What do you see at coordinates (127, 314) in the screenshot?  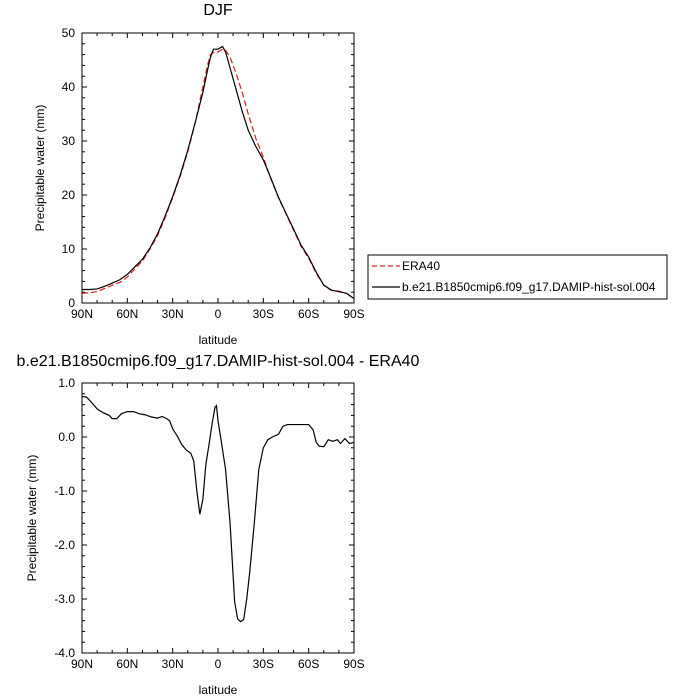 I see `top-x-tick-label: 60N` at bounding box center [127, 314].